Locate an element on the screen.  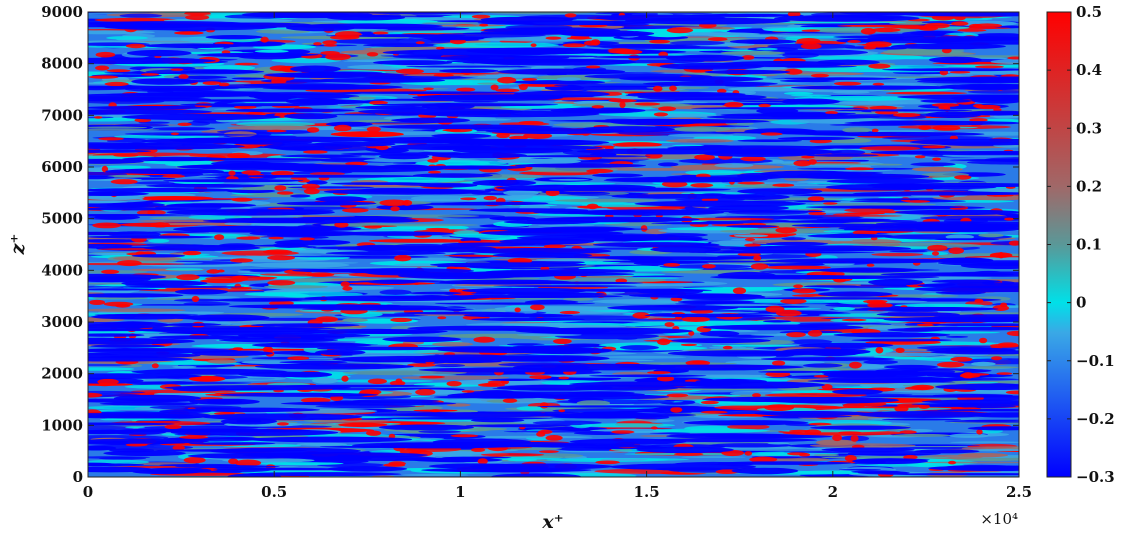
y-tick-label: 9000 is located at coordinates (62, 12).